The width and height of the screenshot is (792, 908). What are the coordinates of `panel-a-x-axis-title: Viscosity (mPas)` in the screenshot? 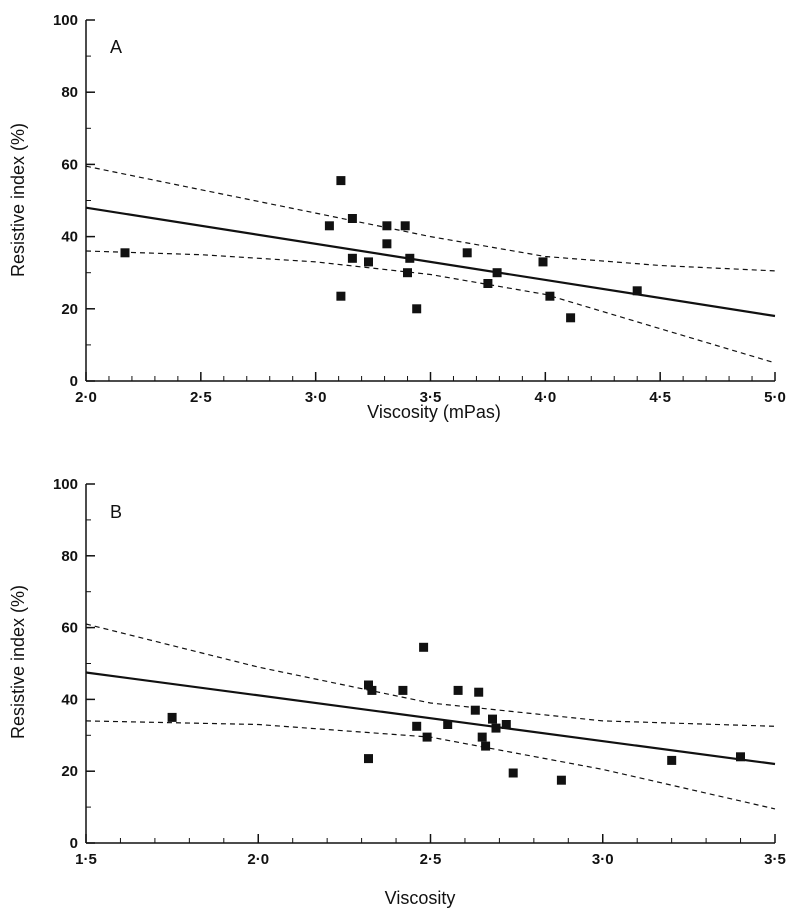 It's located at (434, 412).